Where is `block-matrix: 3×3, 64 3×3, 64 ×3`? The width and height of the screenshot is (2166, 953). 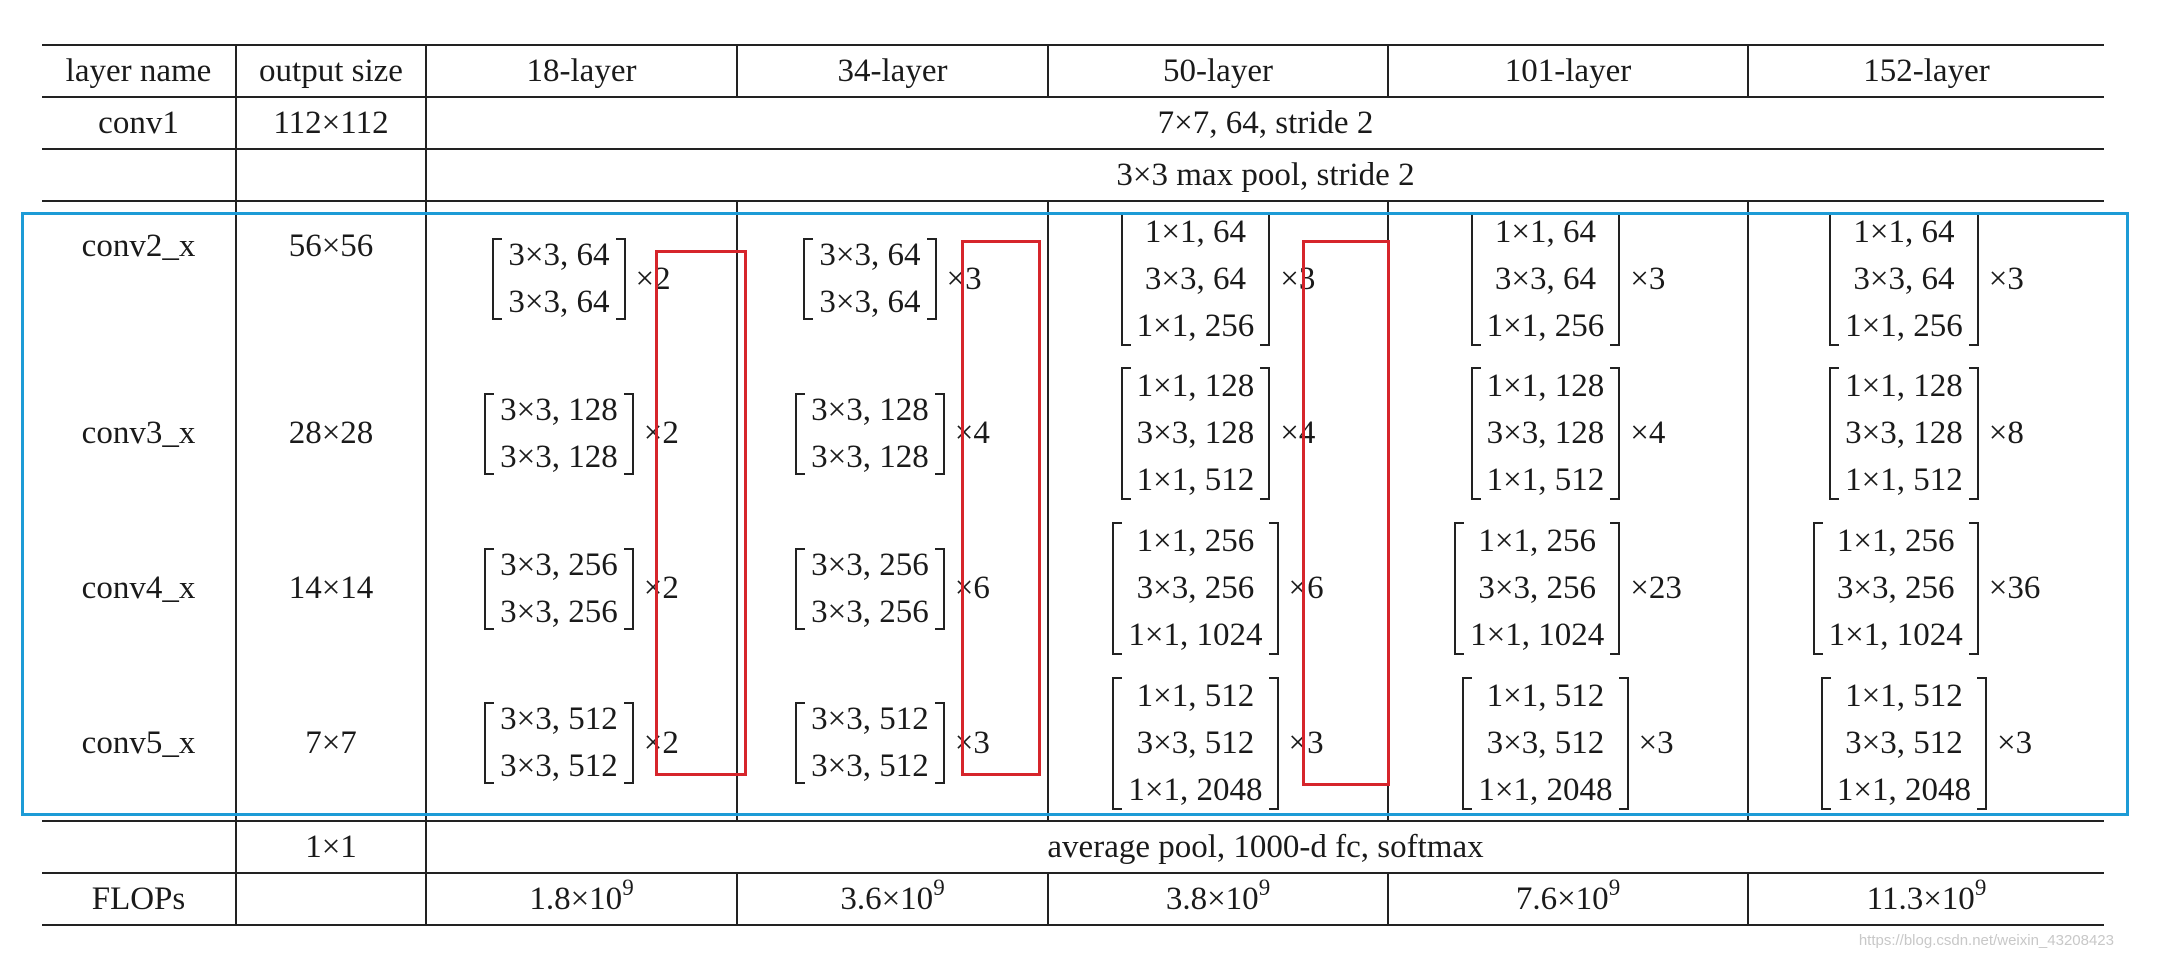 block-matrix: 3×3, 64 3×3, 64 ×3 is located at coordinates (892, 279).